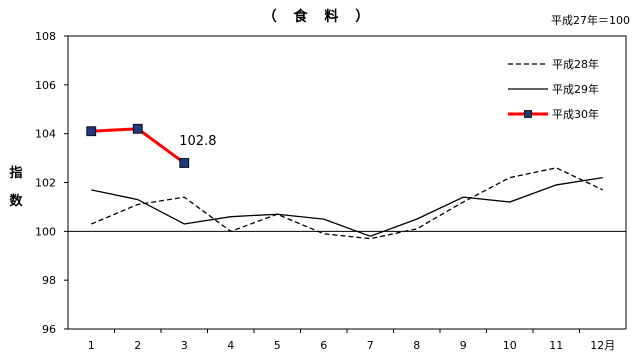 The width and height of the screenshot is (638, 356). Describe the element at coordinates (463, 345) in the screenshot. I see `x-tick-label: 9` at that location.